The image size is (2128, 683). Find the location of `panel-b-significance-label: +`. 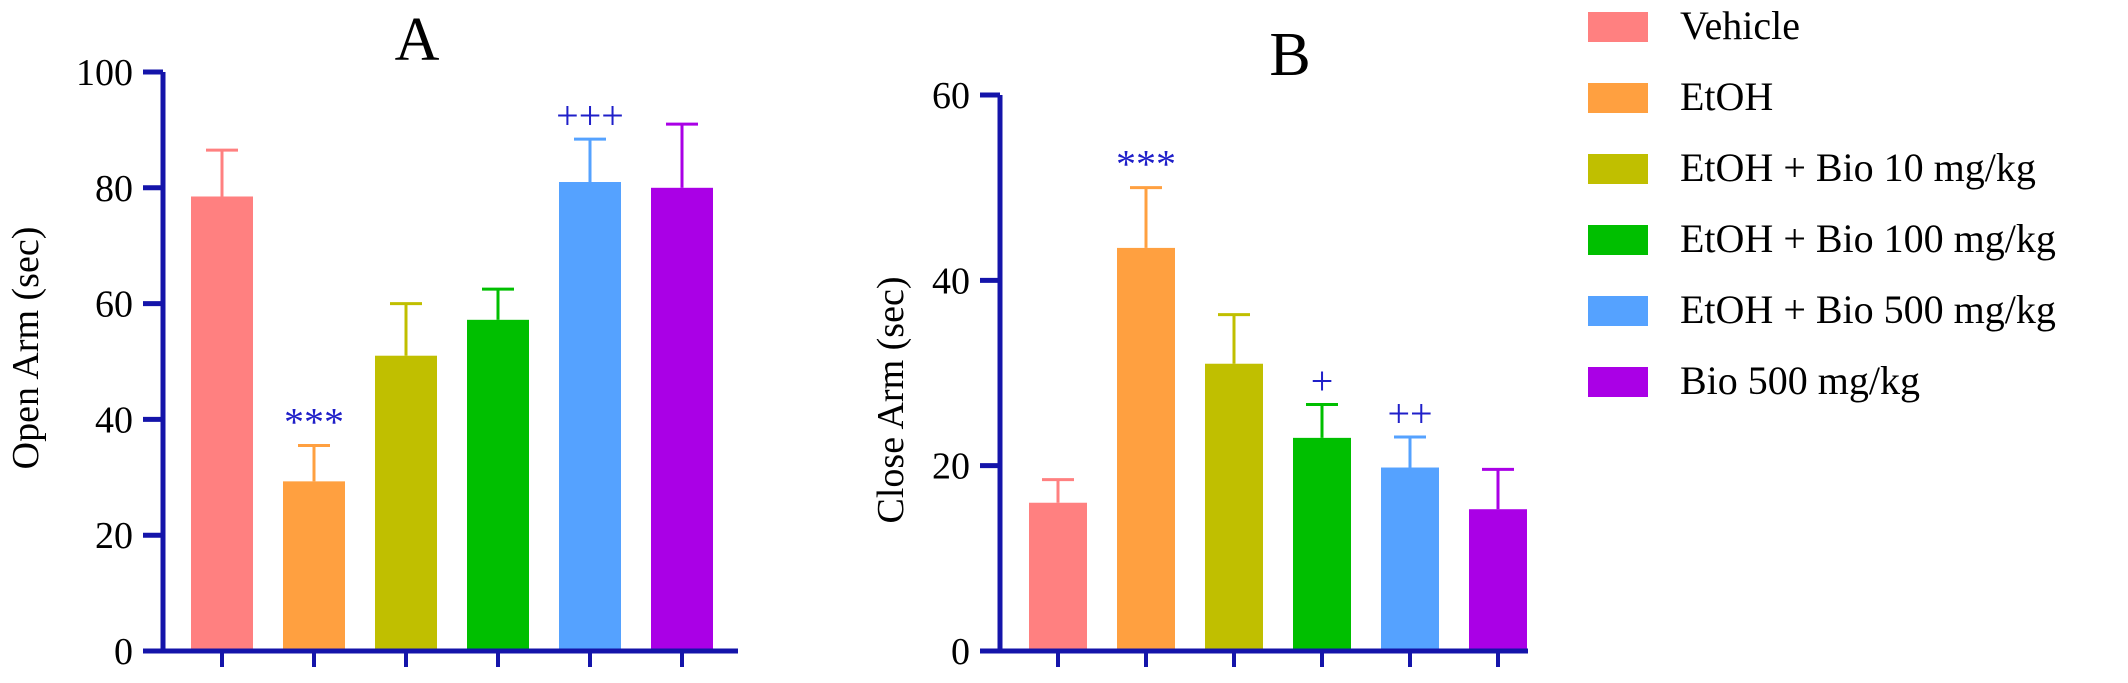

panel-b-significance-label: + is located at coordinates (1322, 381).